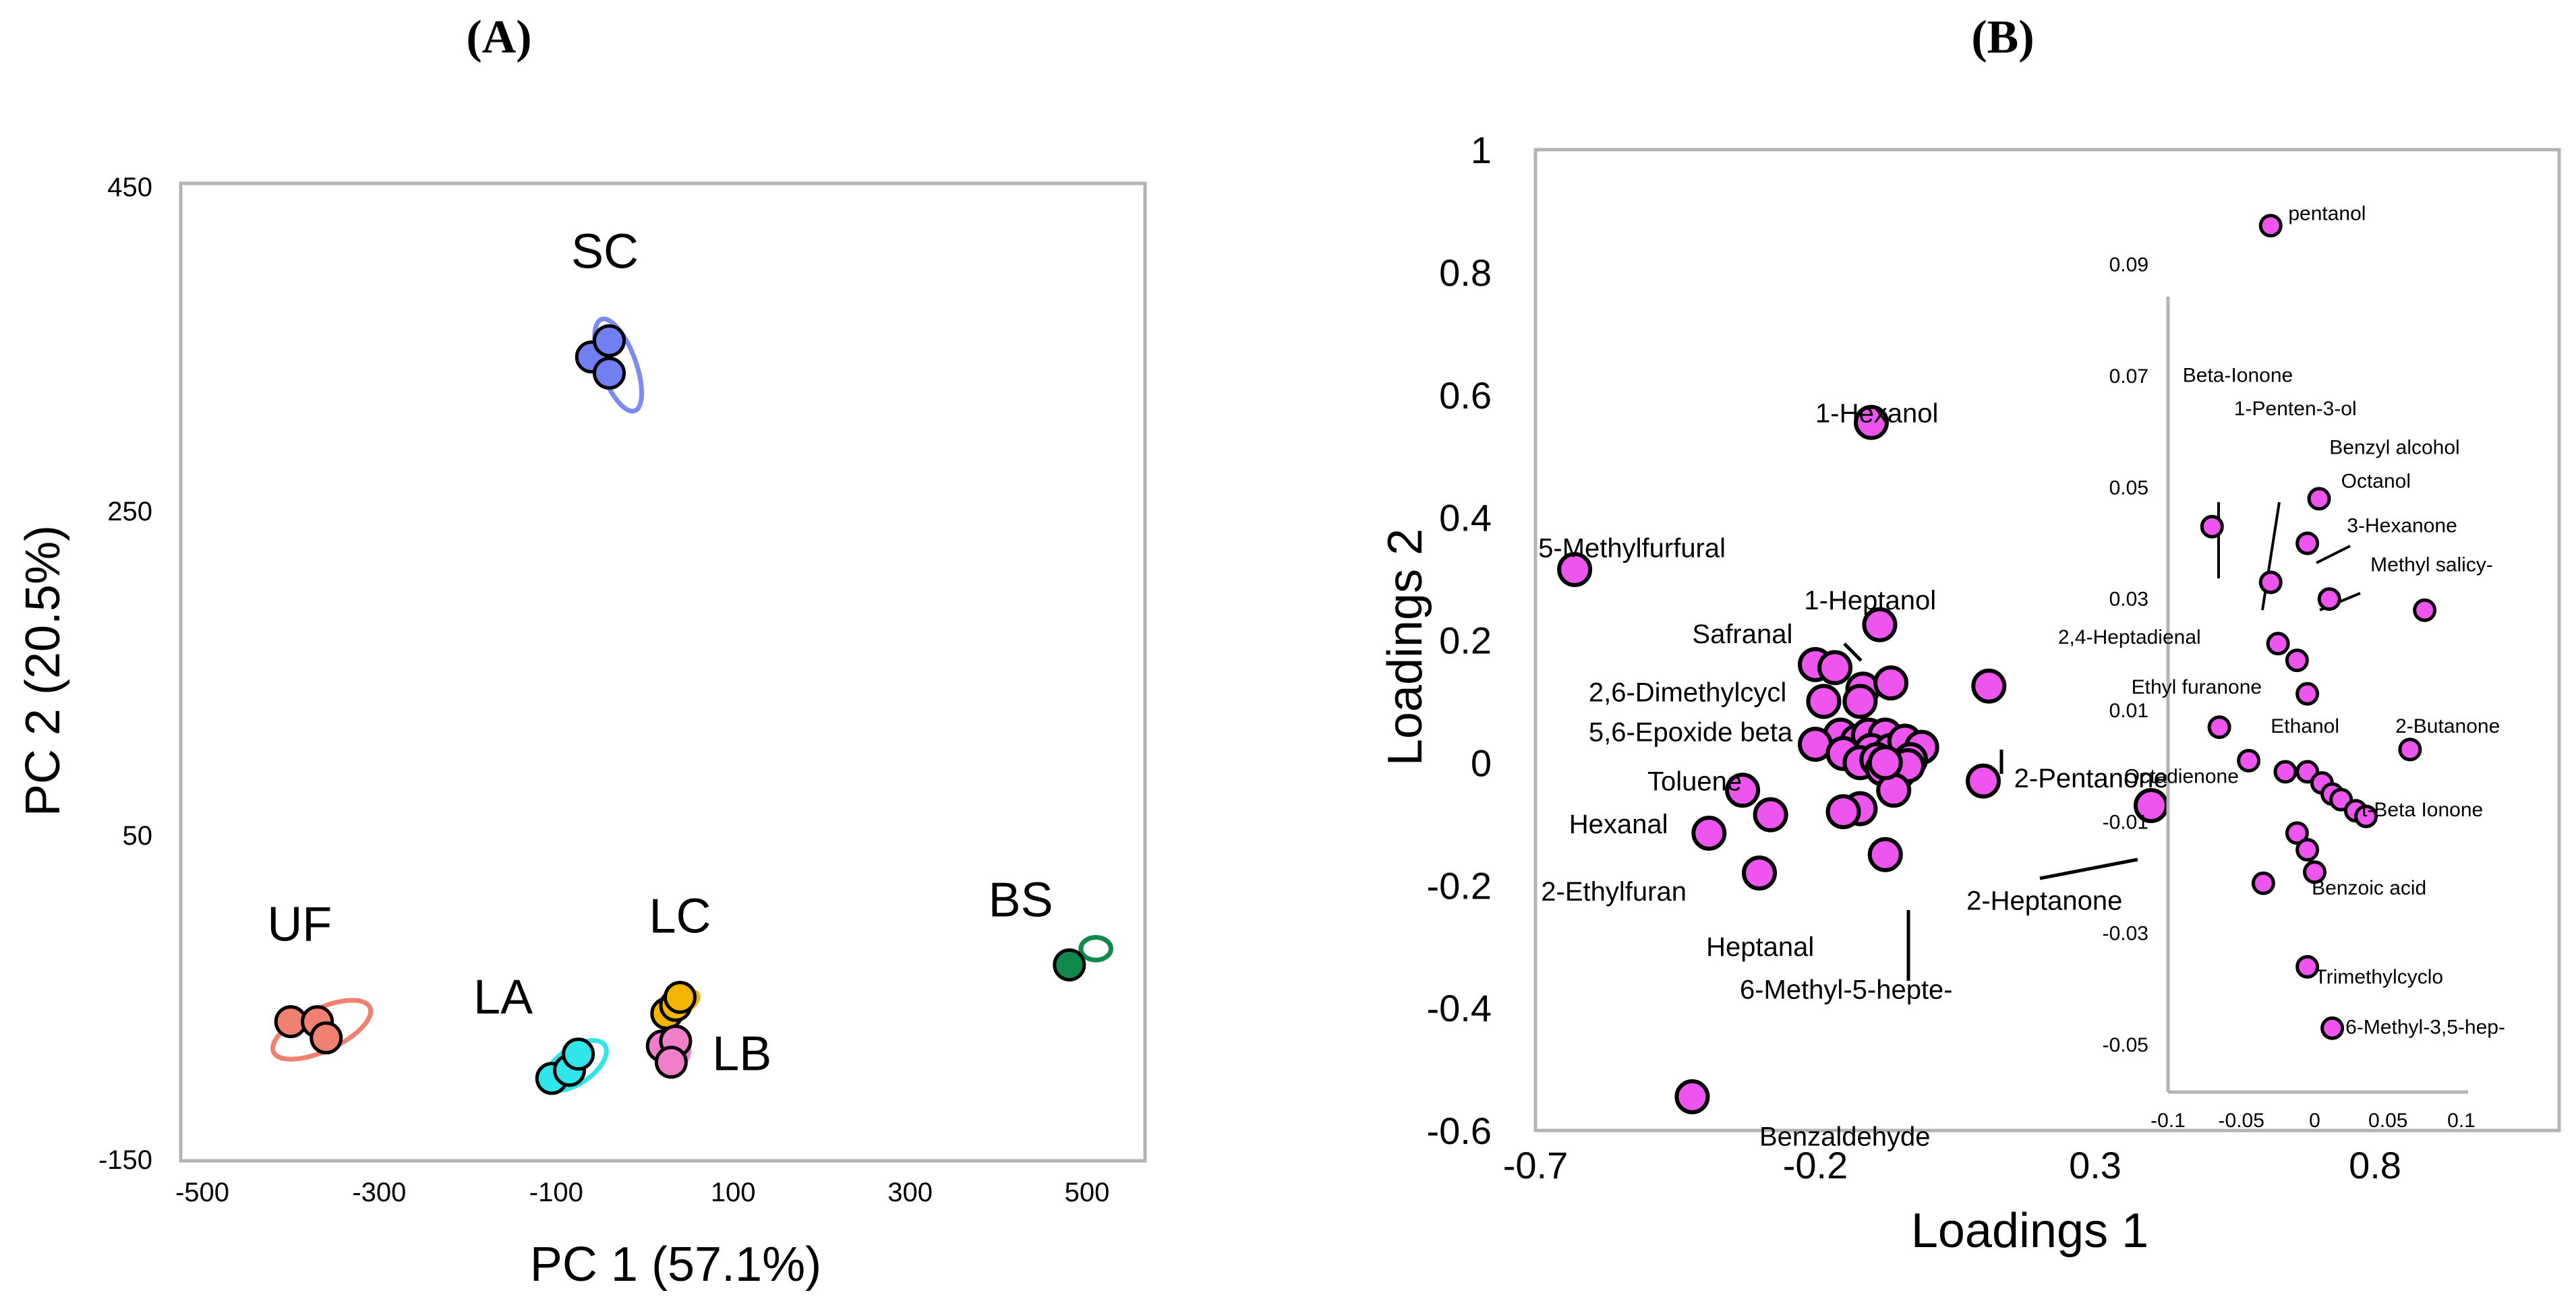 This screenshot has width=2576, height=1299. I want to click on inset-label-octanol: Octanol, so click(2376, 481).